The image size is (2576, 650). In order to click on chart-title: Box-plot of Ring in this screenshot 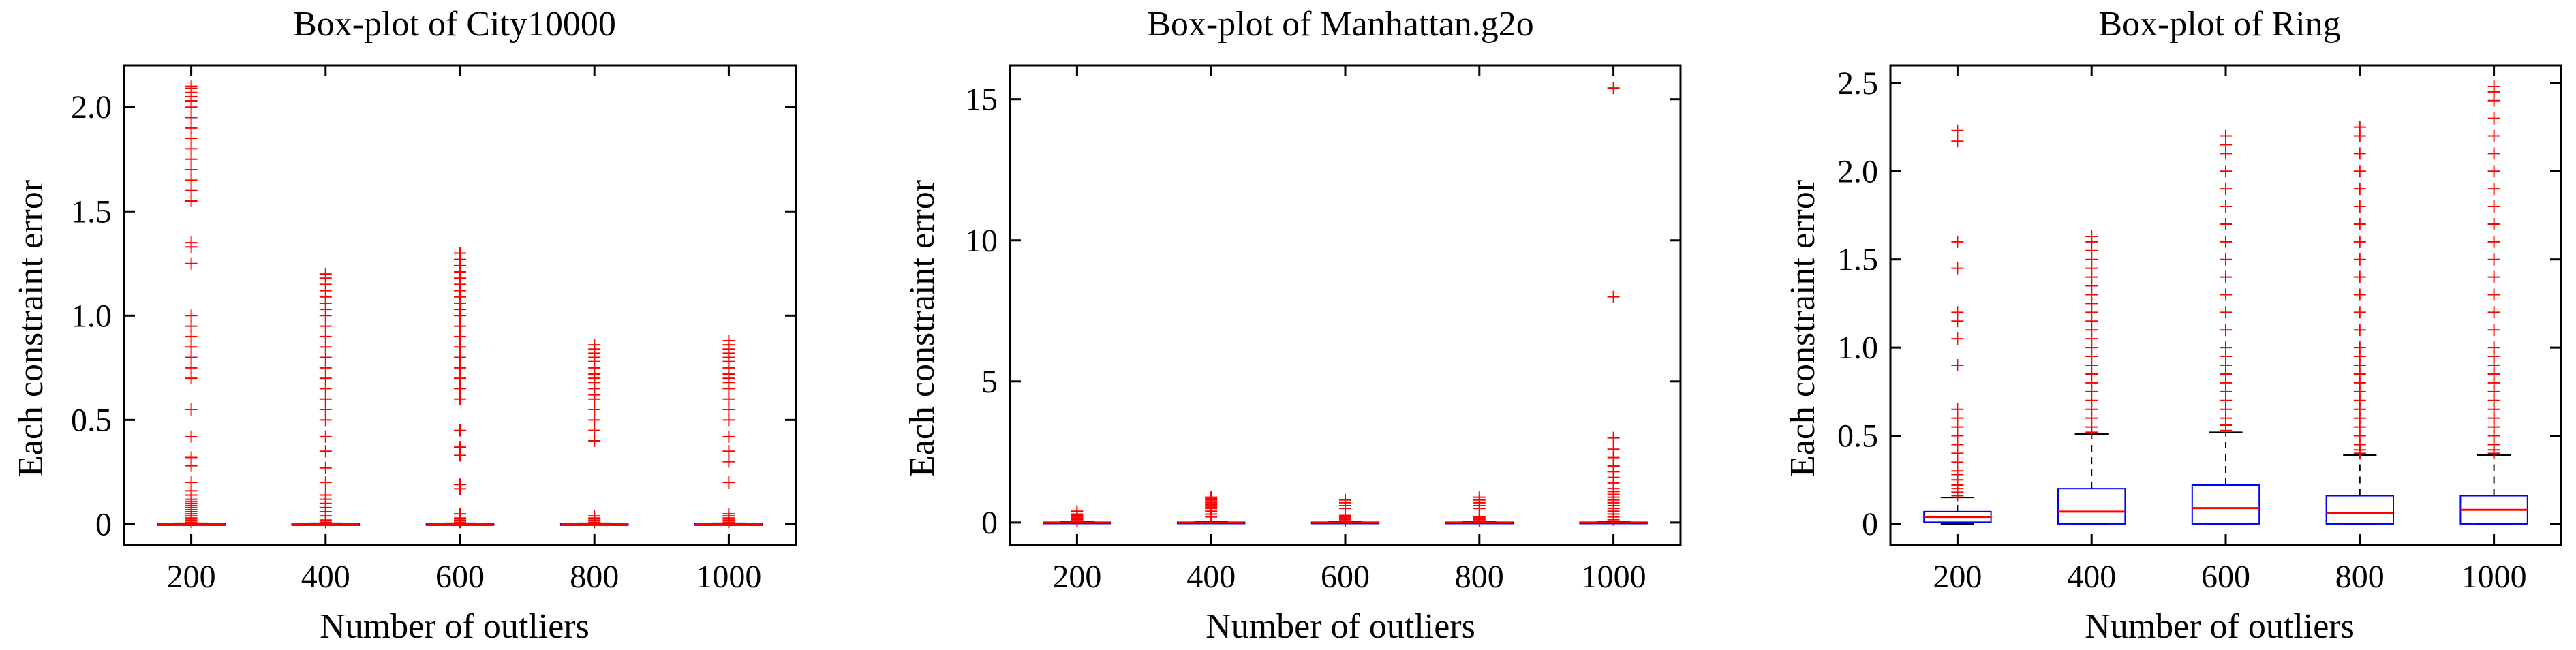, I will do `click(2219, 24)`.